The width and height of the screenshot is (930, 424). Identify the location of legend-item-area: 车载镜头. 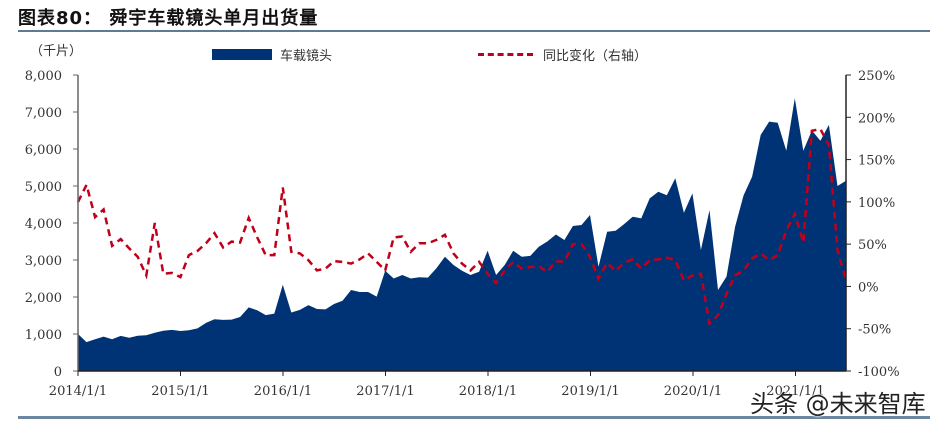
(272, 54).